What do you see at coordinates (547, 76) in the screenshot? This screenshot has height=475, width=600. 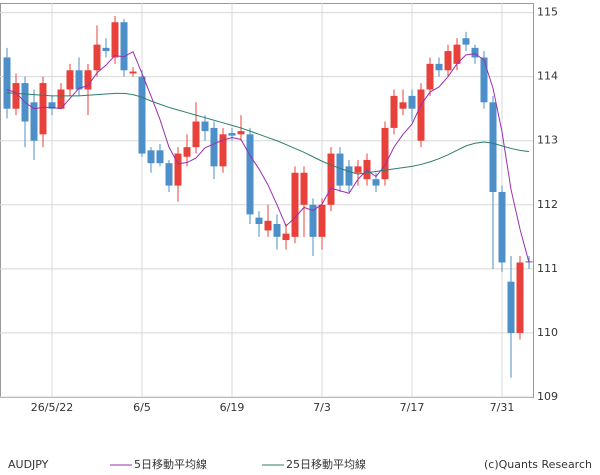 I see `y-tick-label: 114` at bounding box center [547, 76].